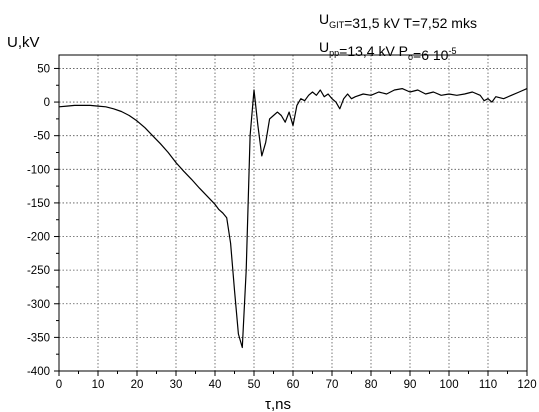 The image size is (539, 412). I want to click on y-axis-label: U,kV, so click(23, 42).